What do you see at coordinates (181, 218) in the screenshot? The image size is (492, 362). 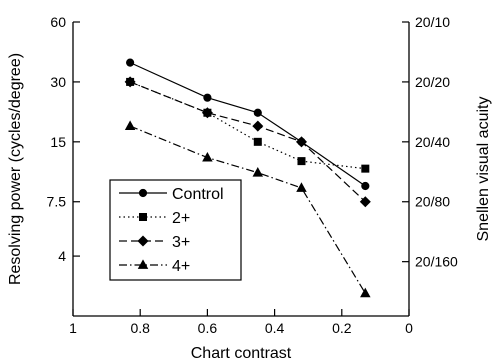 I see `legend-label: 2+` at bounding box center [181, 218].